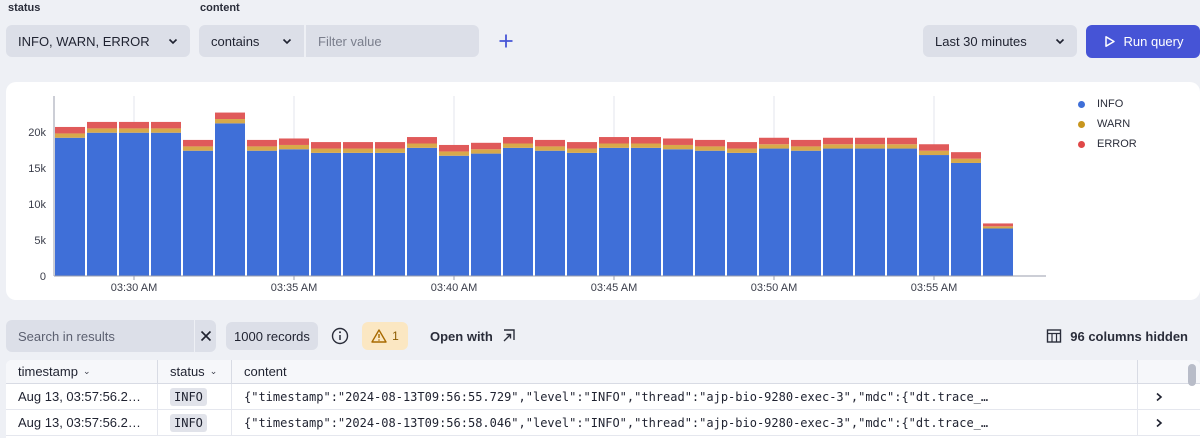  What do you see at coordinates (340, 336) in the screenshot?
I see `info-icon` at bounding box center [340, 336].